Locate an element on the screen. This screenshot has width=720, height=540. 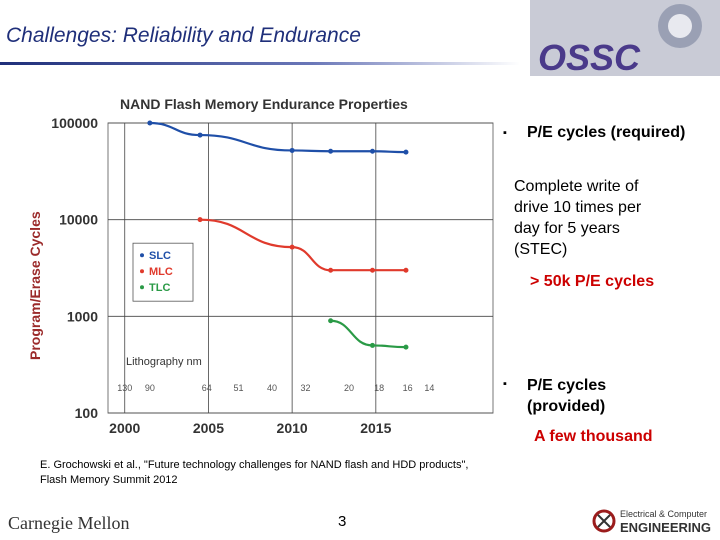
lithography-tick-label: 40 is located at coordinates (272, 388).